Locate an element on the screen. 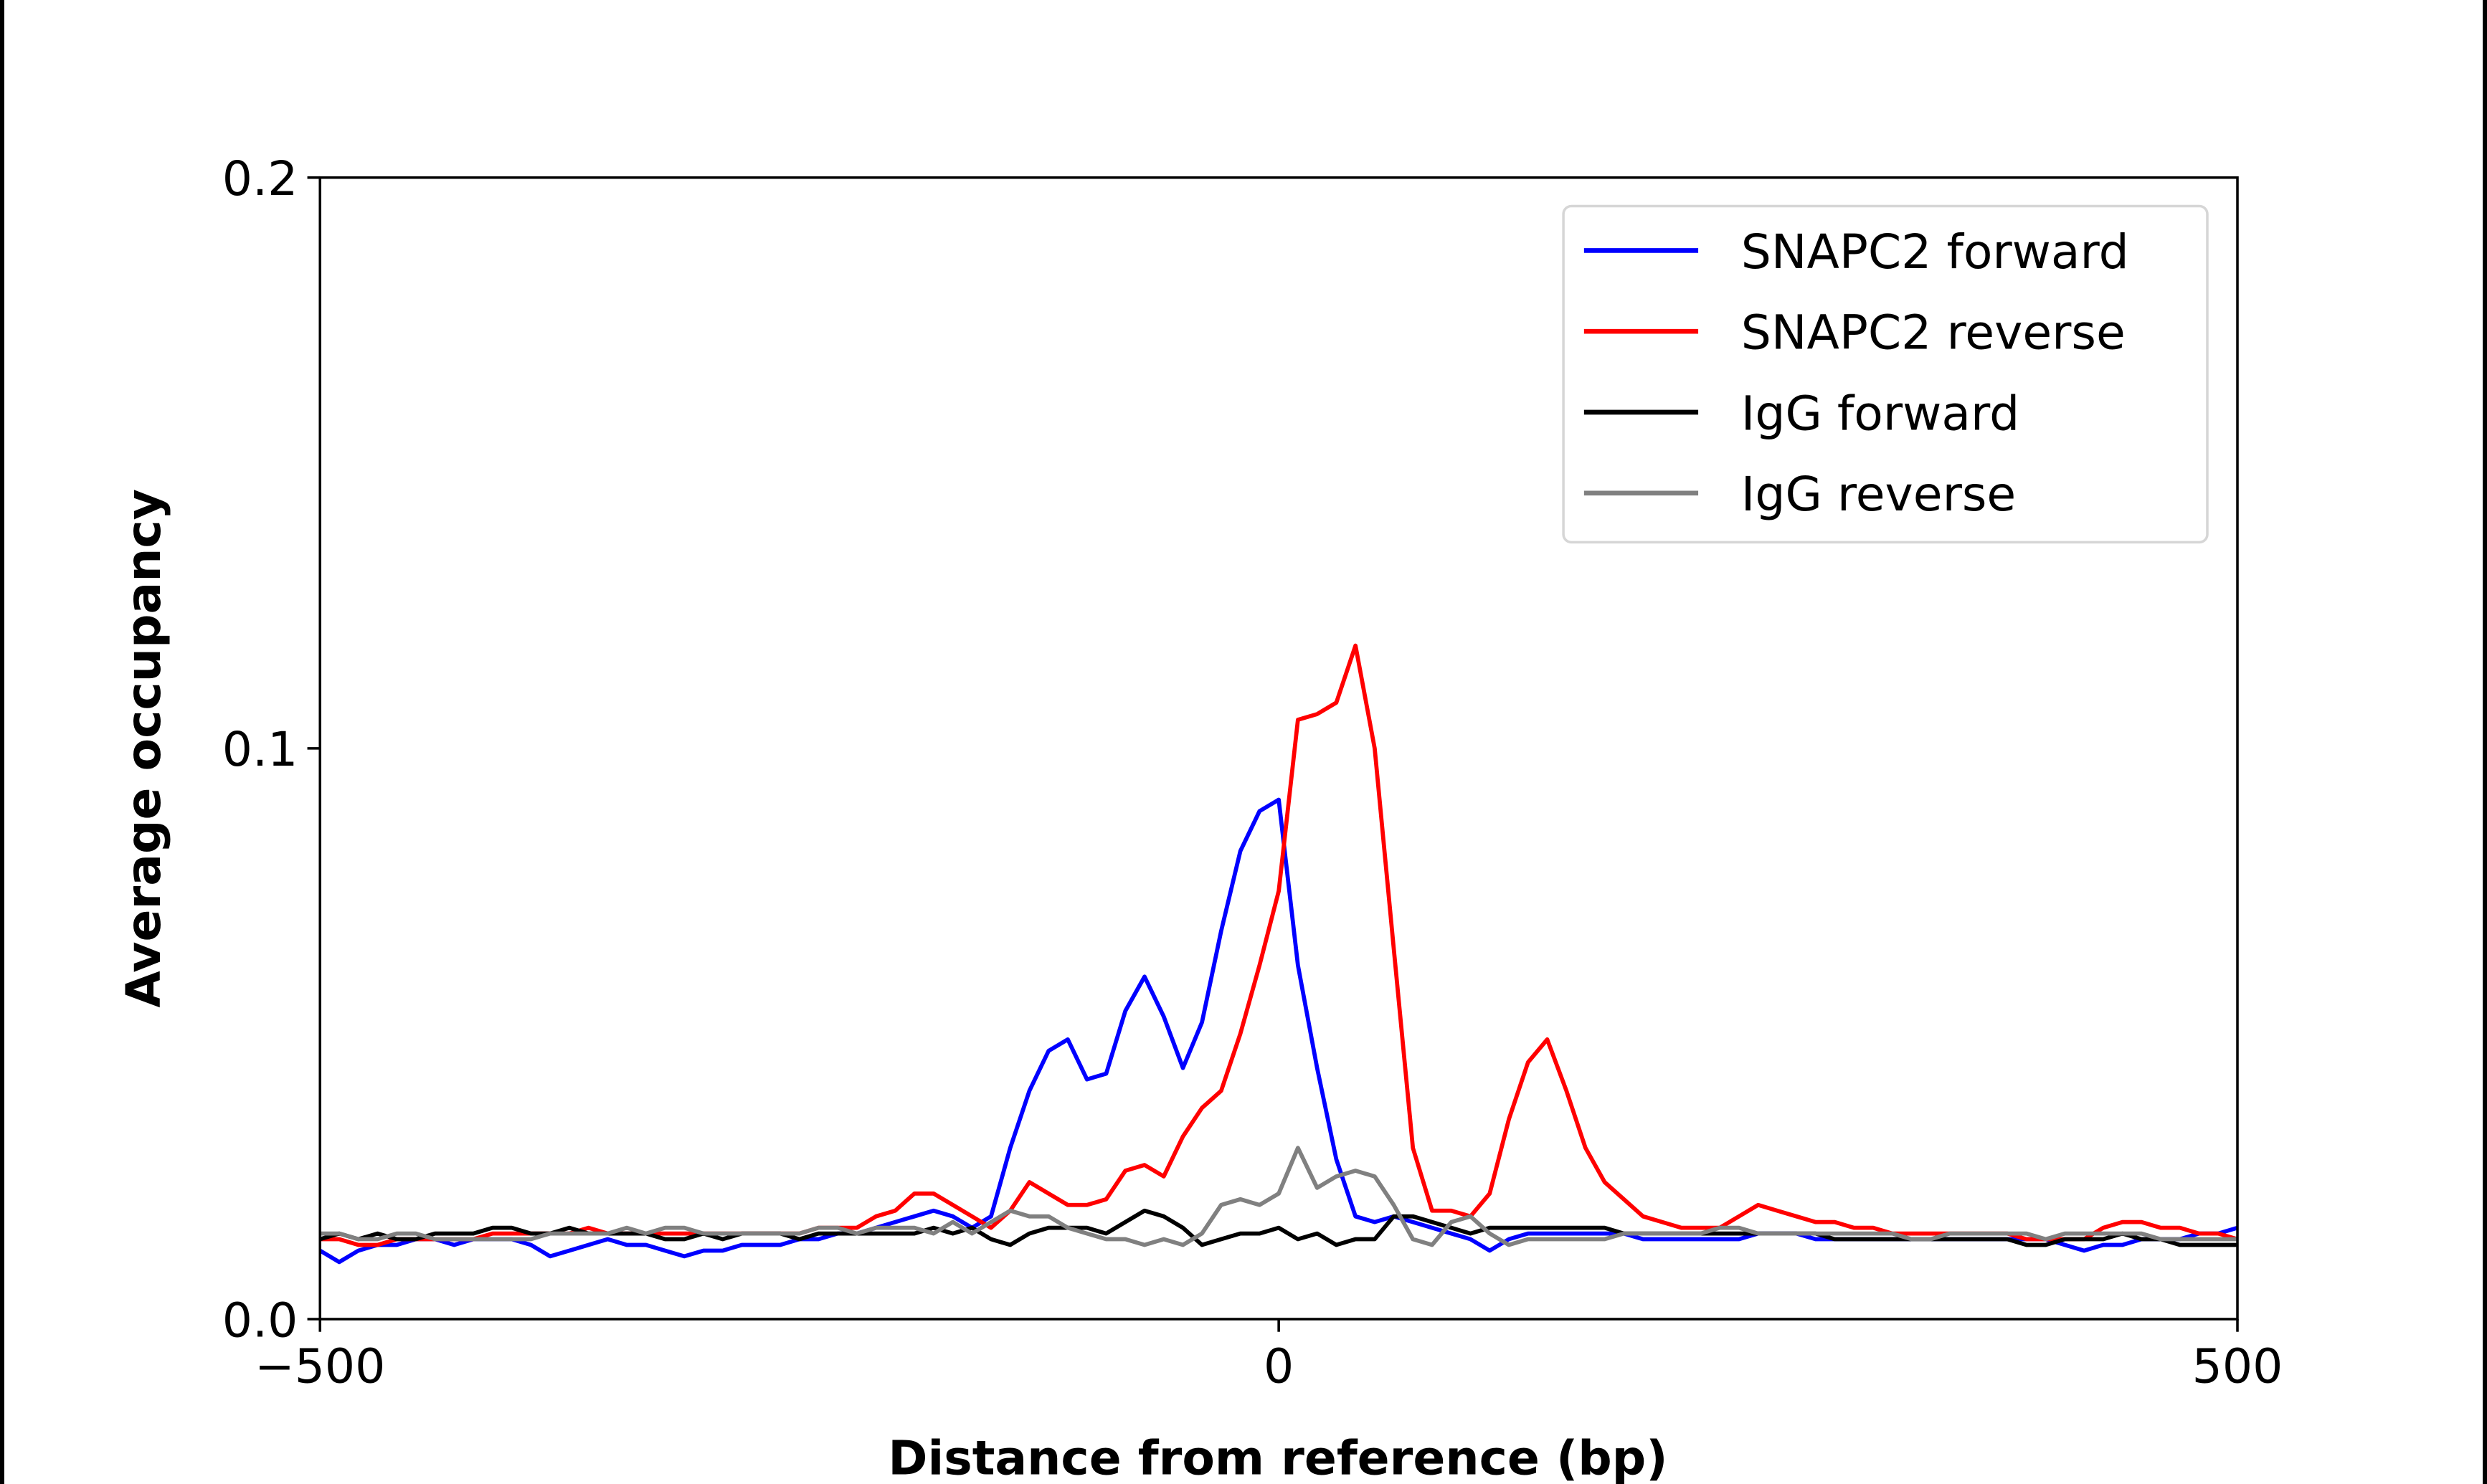 This screenshot has width=2487, height=1484. x-tick-label: −500 is located at coordinates (320, 1366).